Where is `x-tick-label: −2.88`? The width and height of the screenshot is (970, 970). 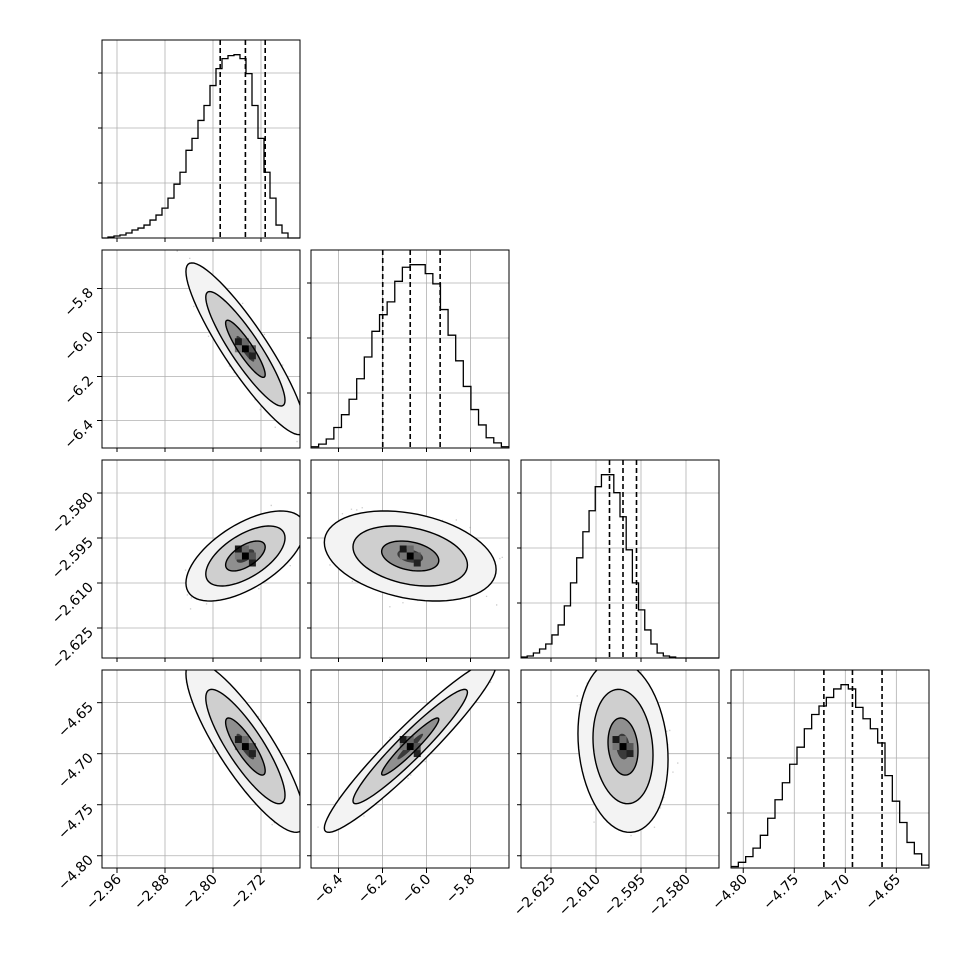
x-tick-label: −2.88 is located at coordinates (152, 893).